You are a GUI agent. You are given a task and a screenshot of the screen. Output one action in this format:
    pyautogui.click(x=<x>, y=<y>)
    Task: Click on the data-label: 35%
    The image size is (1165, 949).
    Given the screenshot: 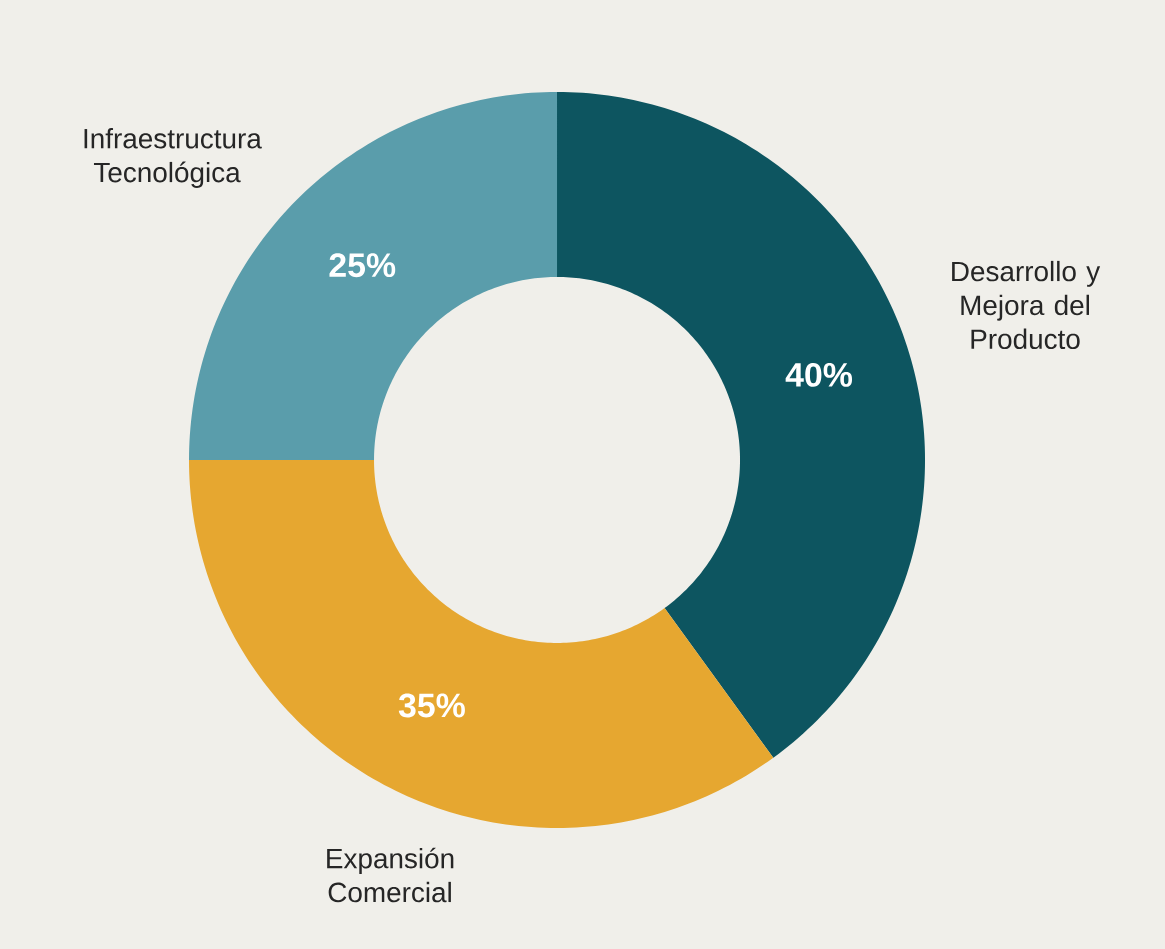 What is the action you would take?
    pyautogui.click(x=431, y=705)
    